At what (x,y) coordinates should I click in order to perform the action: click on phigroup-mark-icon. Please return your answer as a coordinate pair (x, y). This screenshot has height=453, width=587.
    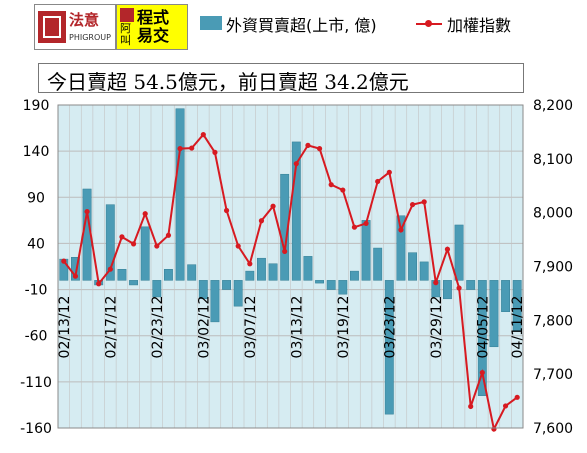
    Looking at the image, I should click on (52, 27).